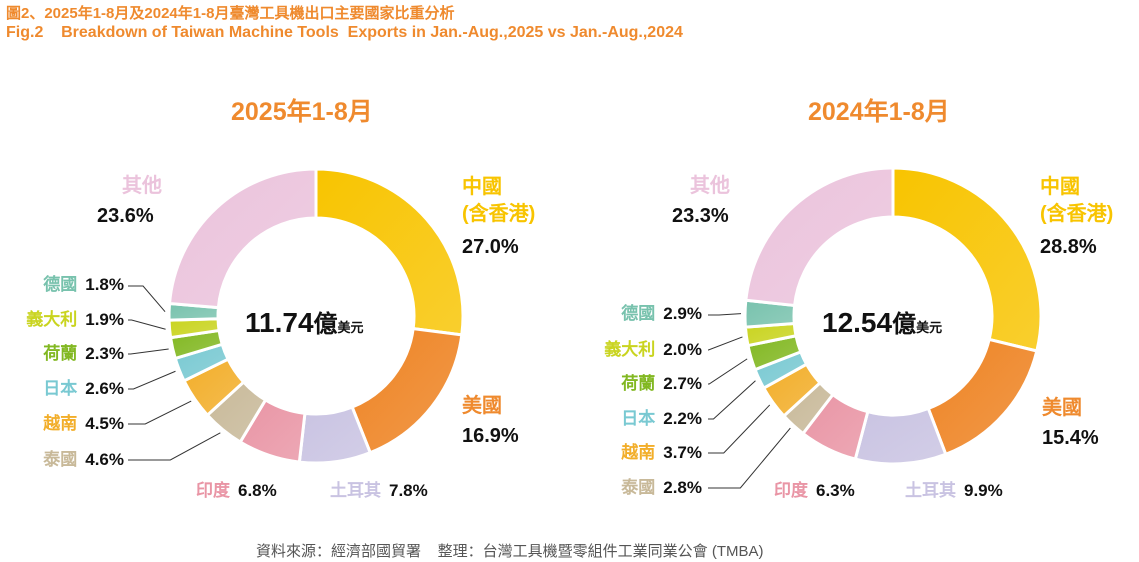  What do you see at coordinates (1062, 408) in the screenshot?
I see `label-2024-usa-name: 美國` at bounding box center [1062, 408].